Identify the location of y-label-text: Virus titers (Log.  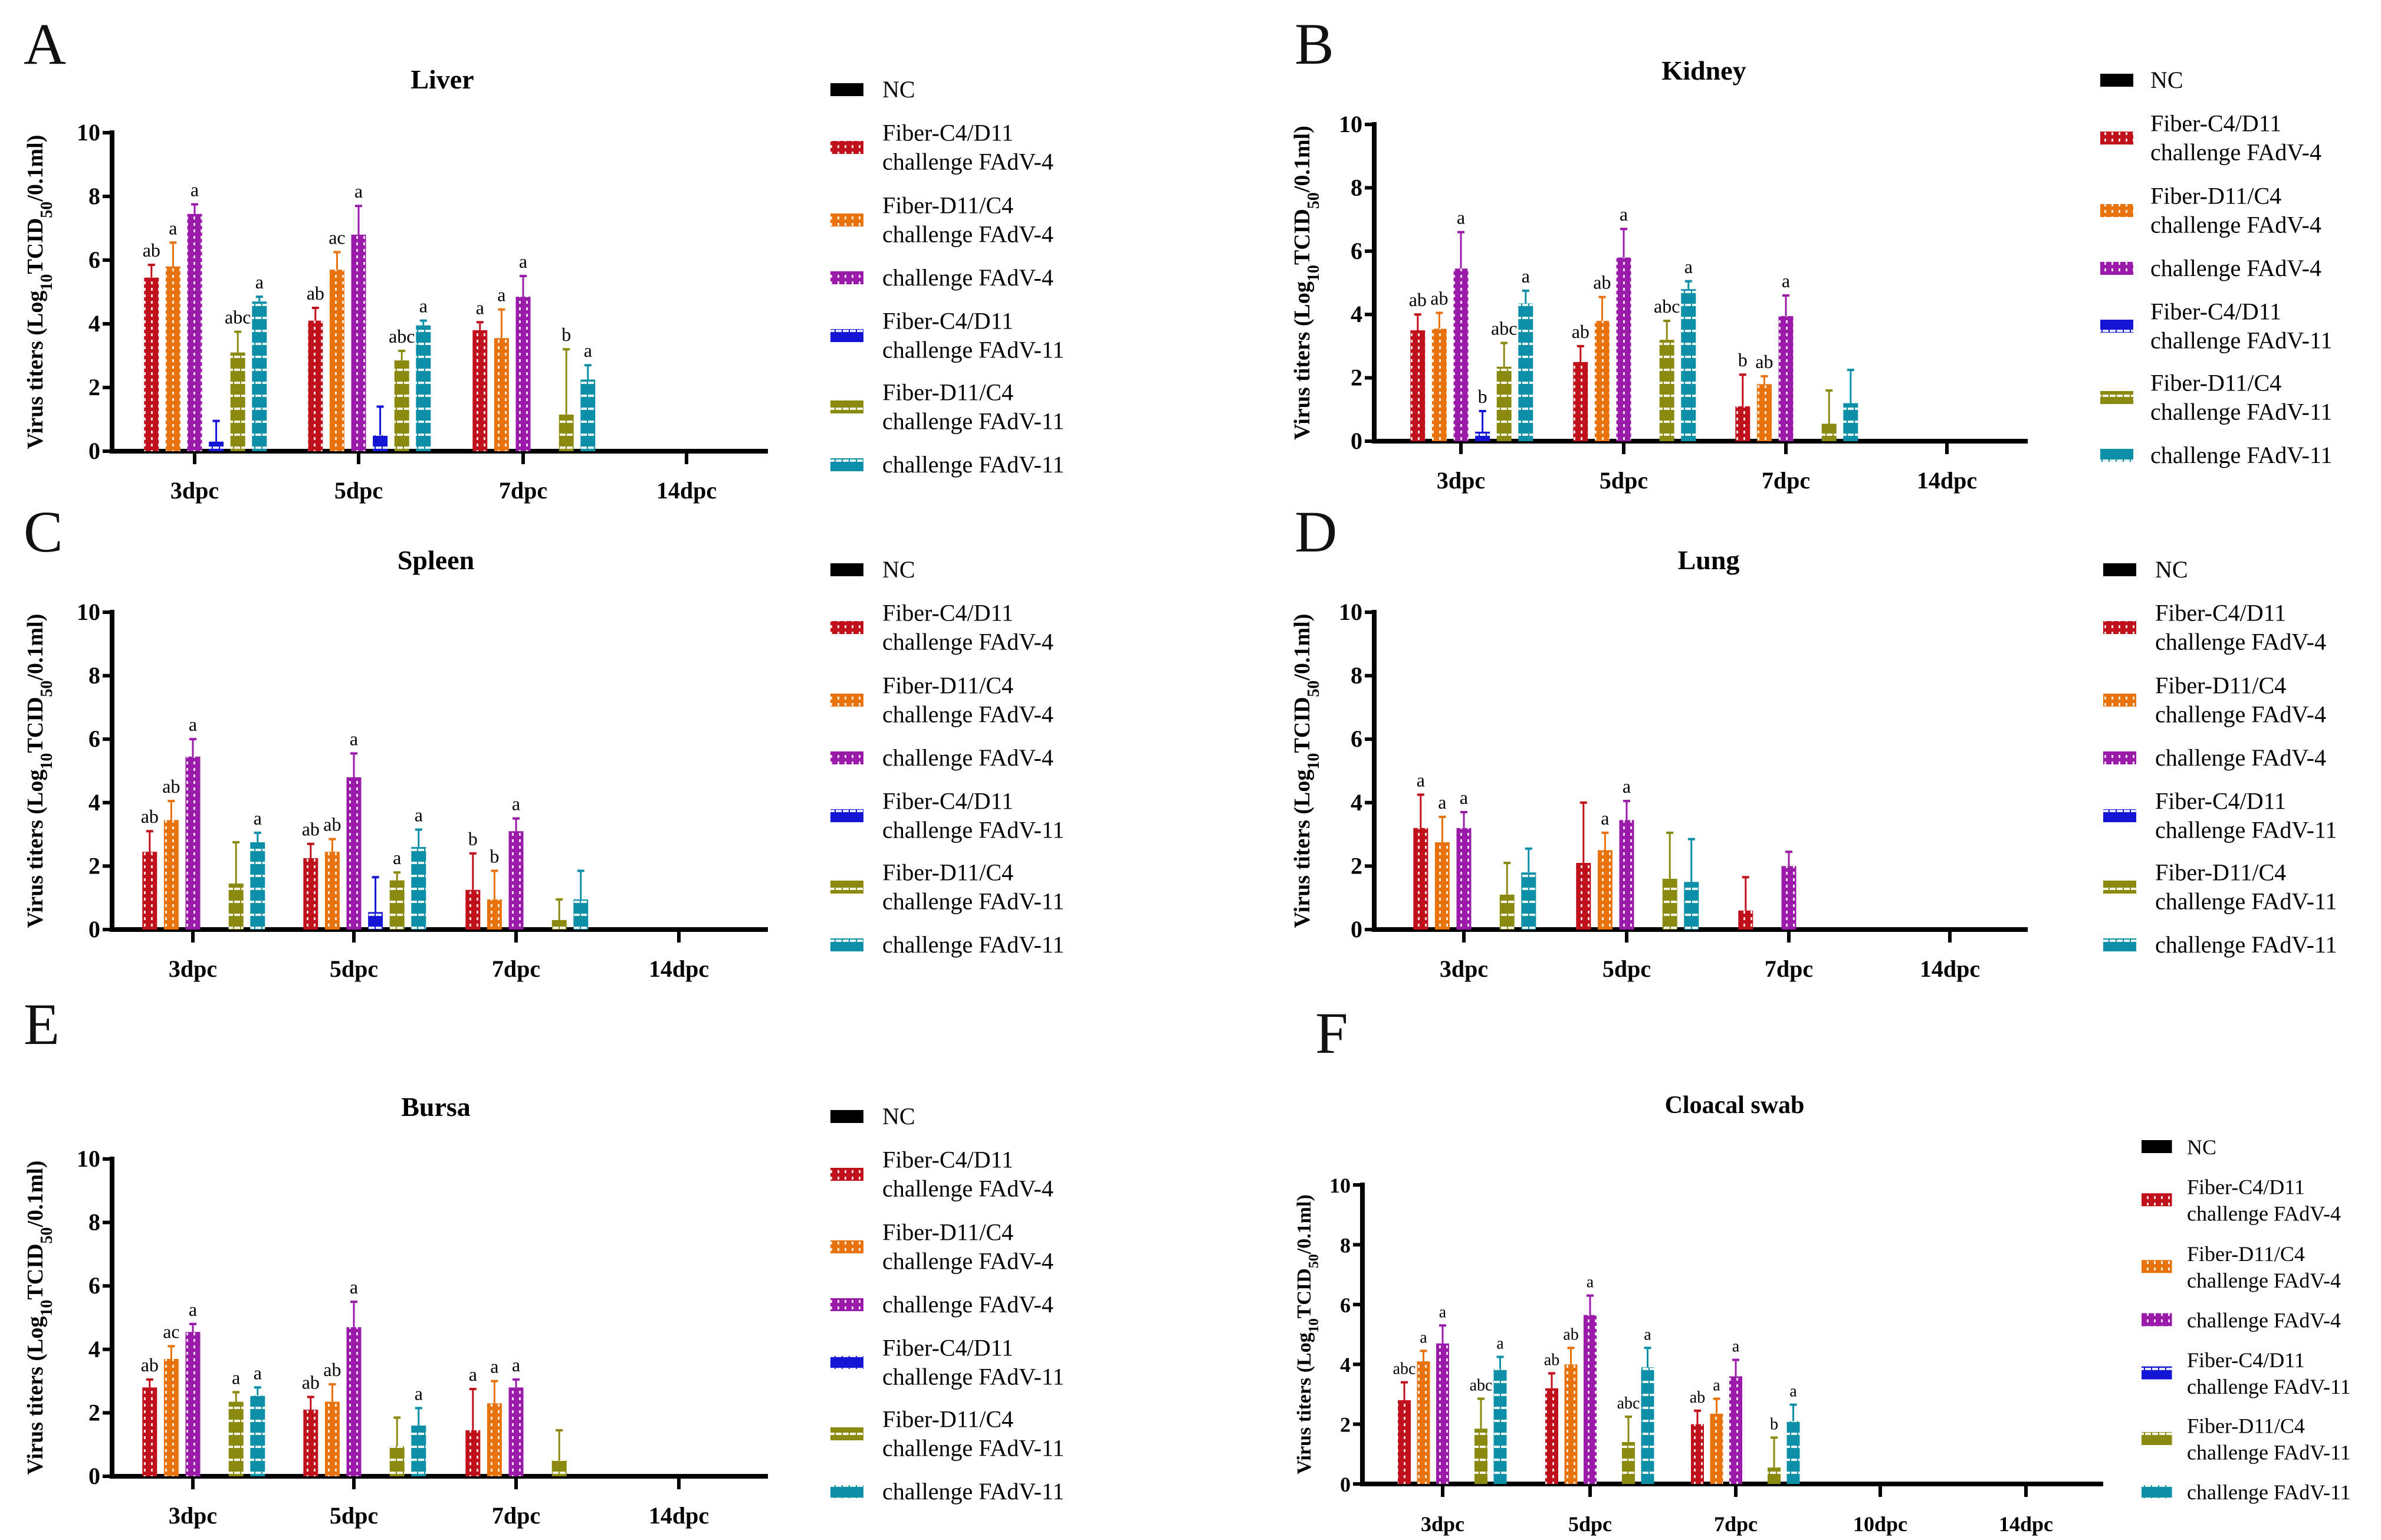
(35, 370).